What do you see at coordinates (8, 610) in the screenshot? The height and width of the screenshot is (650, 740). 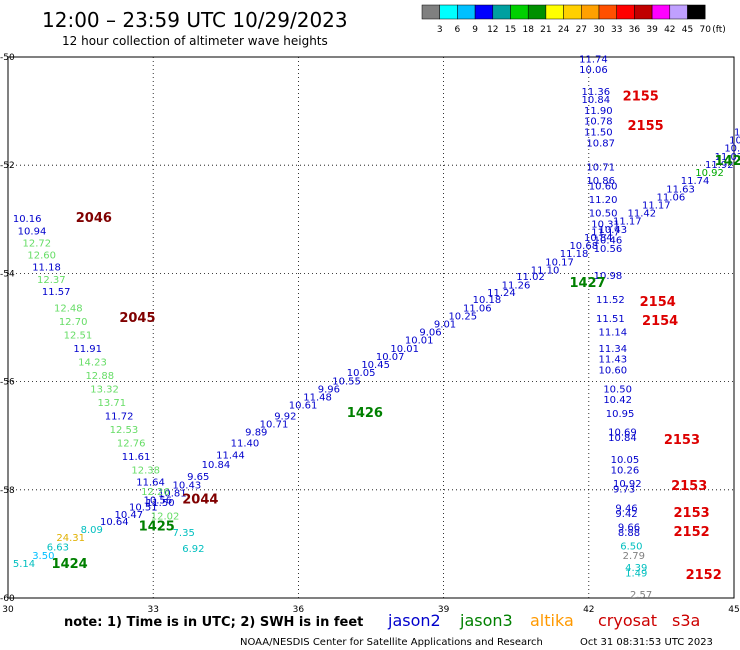 I see `x-tick-label: 30` at bounding box center [8, 610].